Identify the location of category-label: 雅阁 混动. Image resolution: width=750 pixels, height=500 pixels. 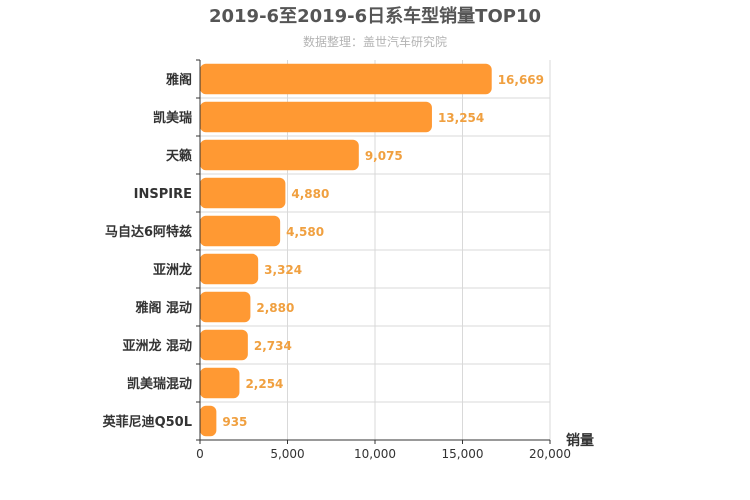
(163, 308).